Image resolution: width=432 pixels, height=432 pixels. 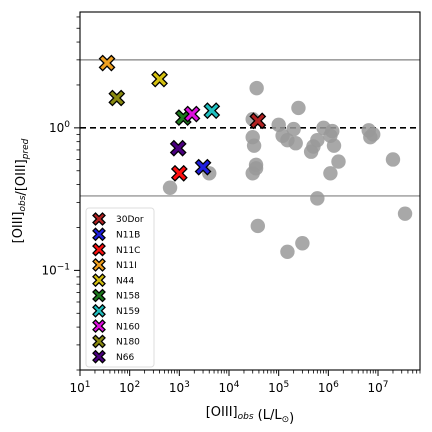 I want to click on y-tick-label: 10⁻¹, so click(x=55, y=269).